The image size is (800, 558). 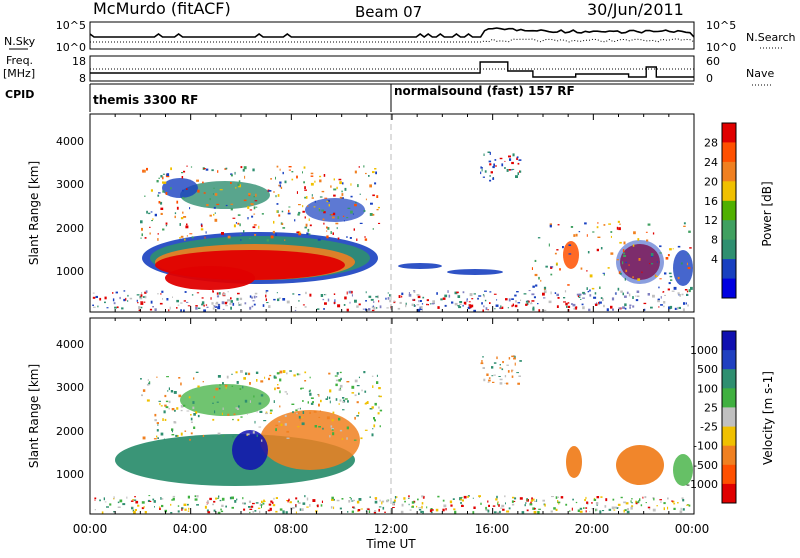 What do you see at coordinates (70, 431) in the screenshot?
I see `velocity-ytick-2000: 2000` at bounding box center [70, 431].